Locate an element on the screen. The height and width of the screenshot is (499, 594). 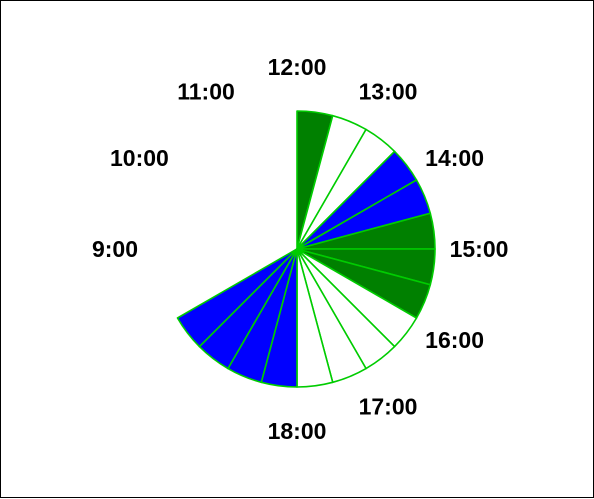
hour-label-1800: 18:00 is located at coordinates (297, 431).